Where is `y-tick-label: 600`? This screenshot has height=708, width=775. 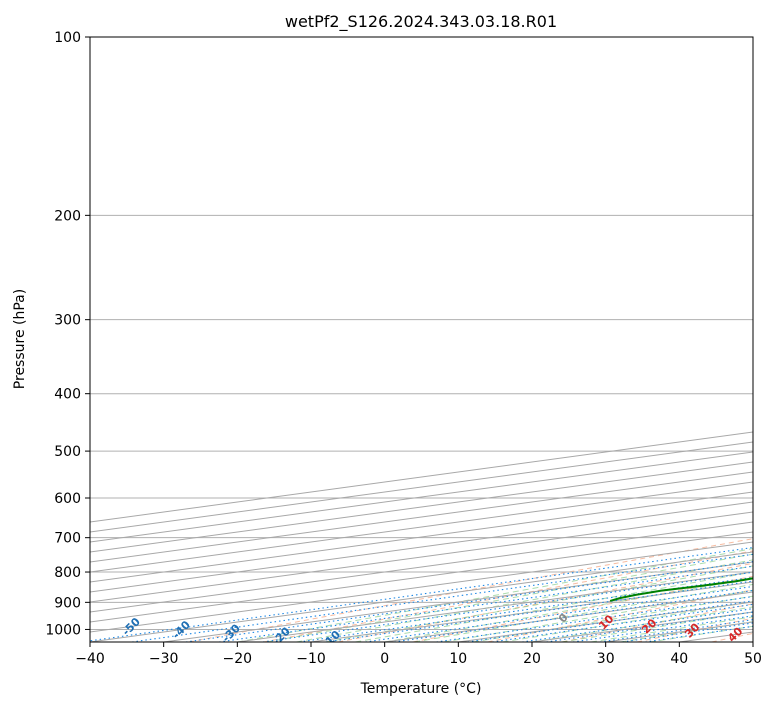 y-tick-label: 600 is located at coordinates (67, 499).